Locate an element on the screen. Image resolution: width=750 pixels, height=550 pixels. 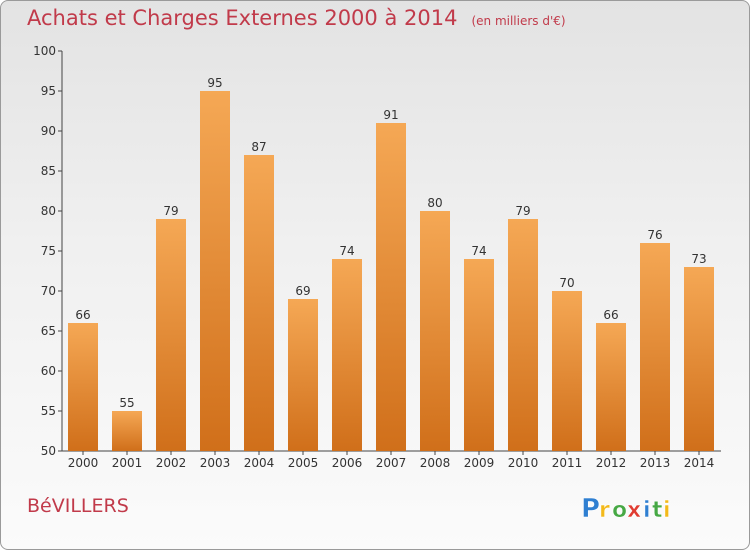
y-tick-label: 65 is located at coordinates (48, 331).